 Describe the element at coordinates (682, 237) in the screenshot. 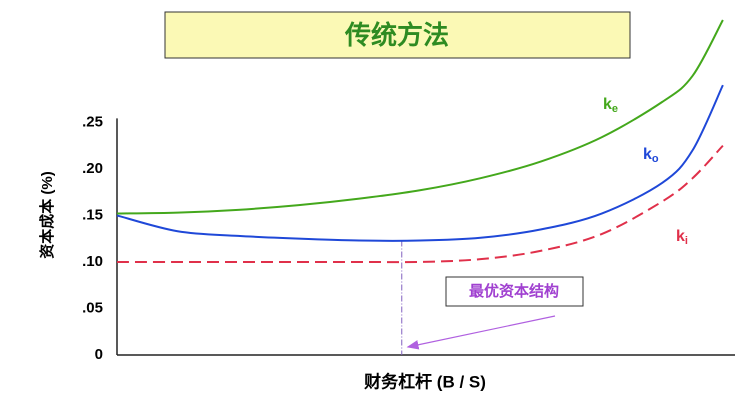

I see `series-label: ki` at that location.